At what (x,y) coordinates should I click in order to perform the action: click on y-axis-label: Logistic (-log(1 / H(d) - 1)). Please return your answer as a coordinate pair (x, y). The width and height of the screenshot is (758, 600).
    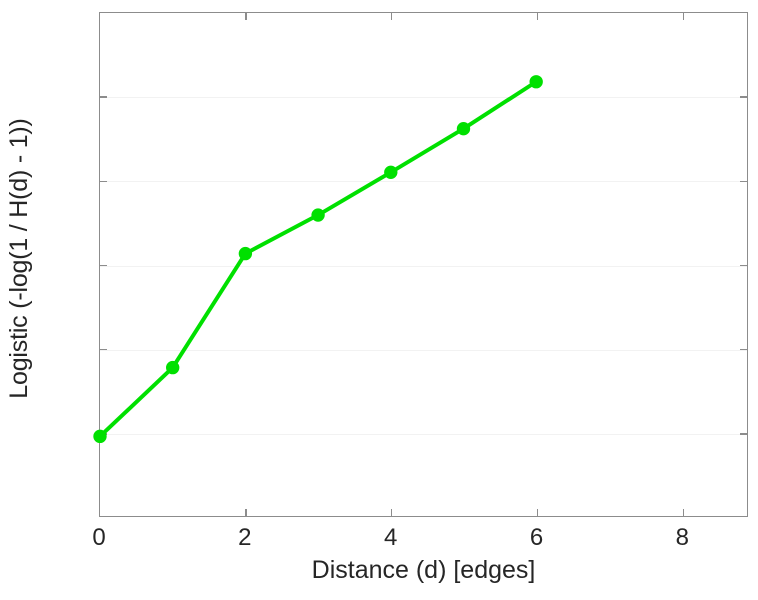
    Looking at the image, I should click on (18, 258).